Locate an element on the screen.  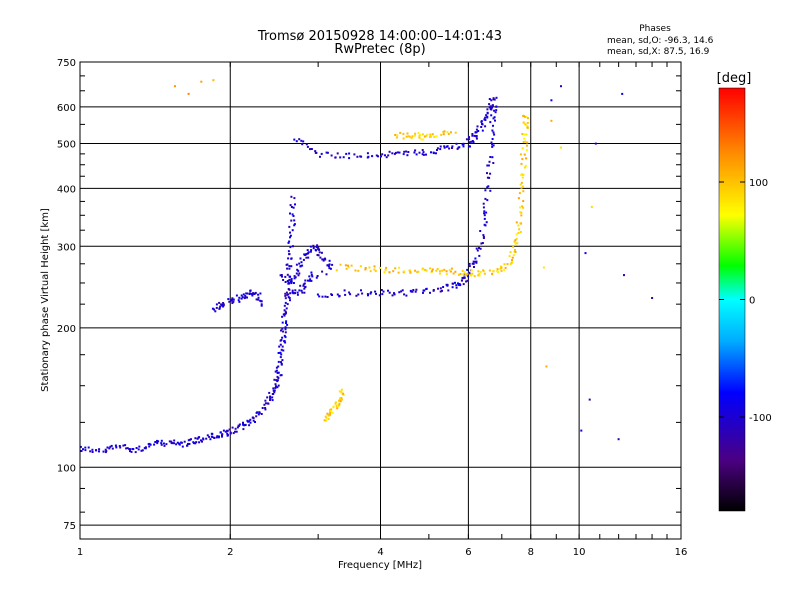
colorbar-tick-label: 100 is located at coordinates (758, 183).